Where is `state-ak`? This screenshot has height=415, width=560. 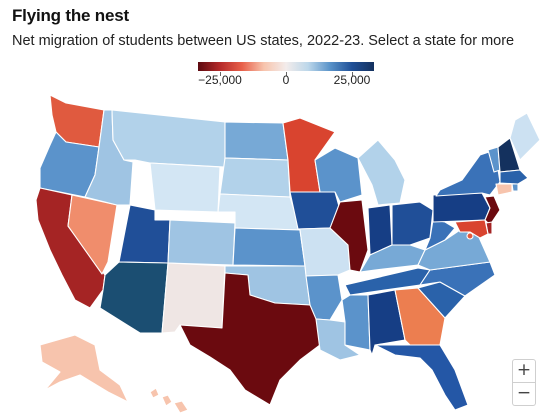 state-ak is located at coordinates (84, 368).